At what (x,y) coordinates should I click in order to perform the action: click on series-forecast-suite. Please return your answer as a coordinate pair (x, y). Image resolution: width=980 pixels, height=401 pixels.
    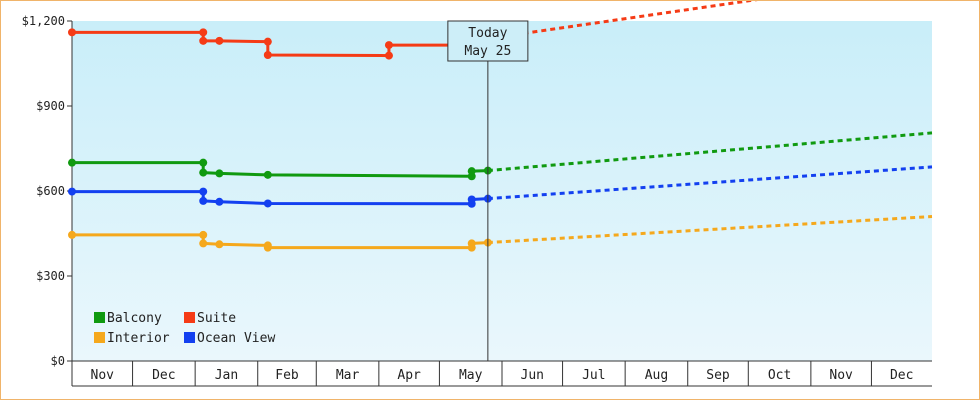
    Looking at the image, I should click on (622, 21).